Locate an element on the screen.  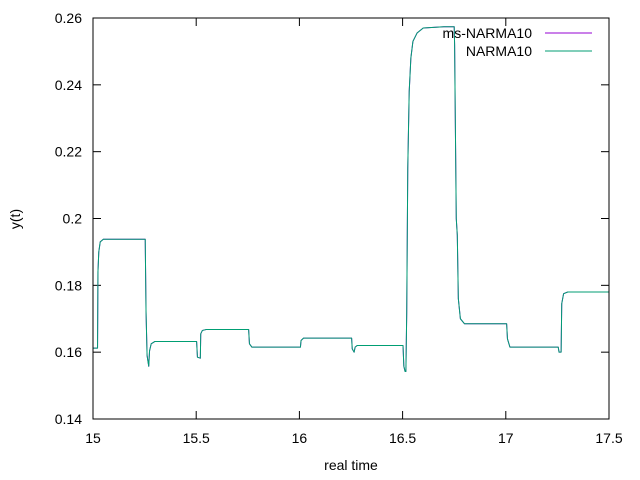
x-tick-label: 15 is located at coordinates (93, 438).